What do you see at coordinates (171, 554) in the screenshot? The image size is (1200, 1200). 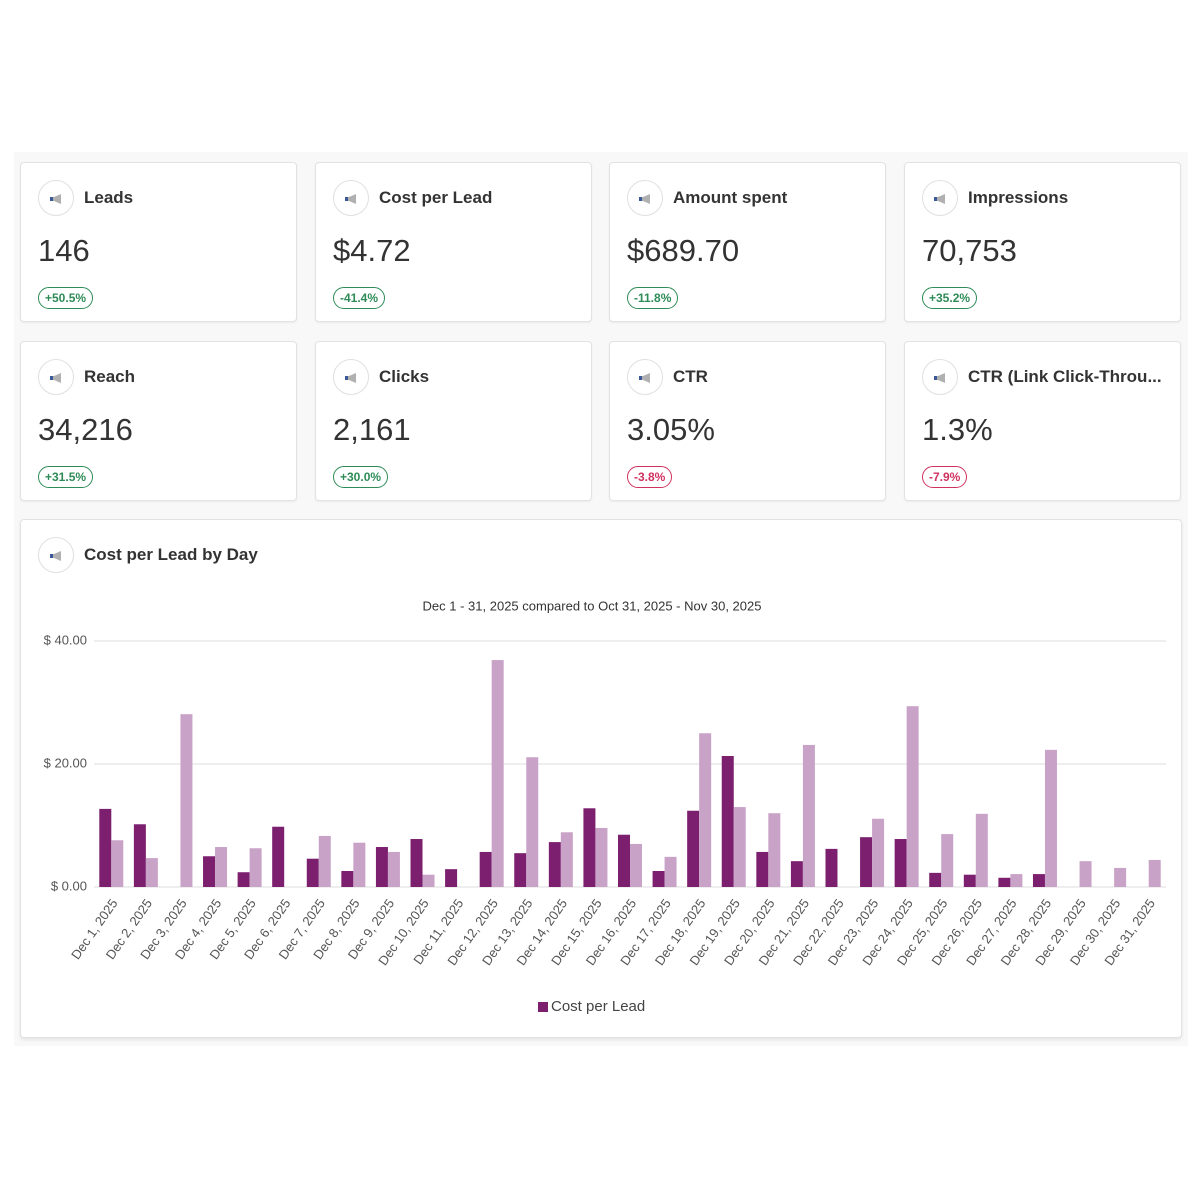 I see `chart-title: Cost per Lead by Day` at bounding box center [171, 554].